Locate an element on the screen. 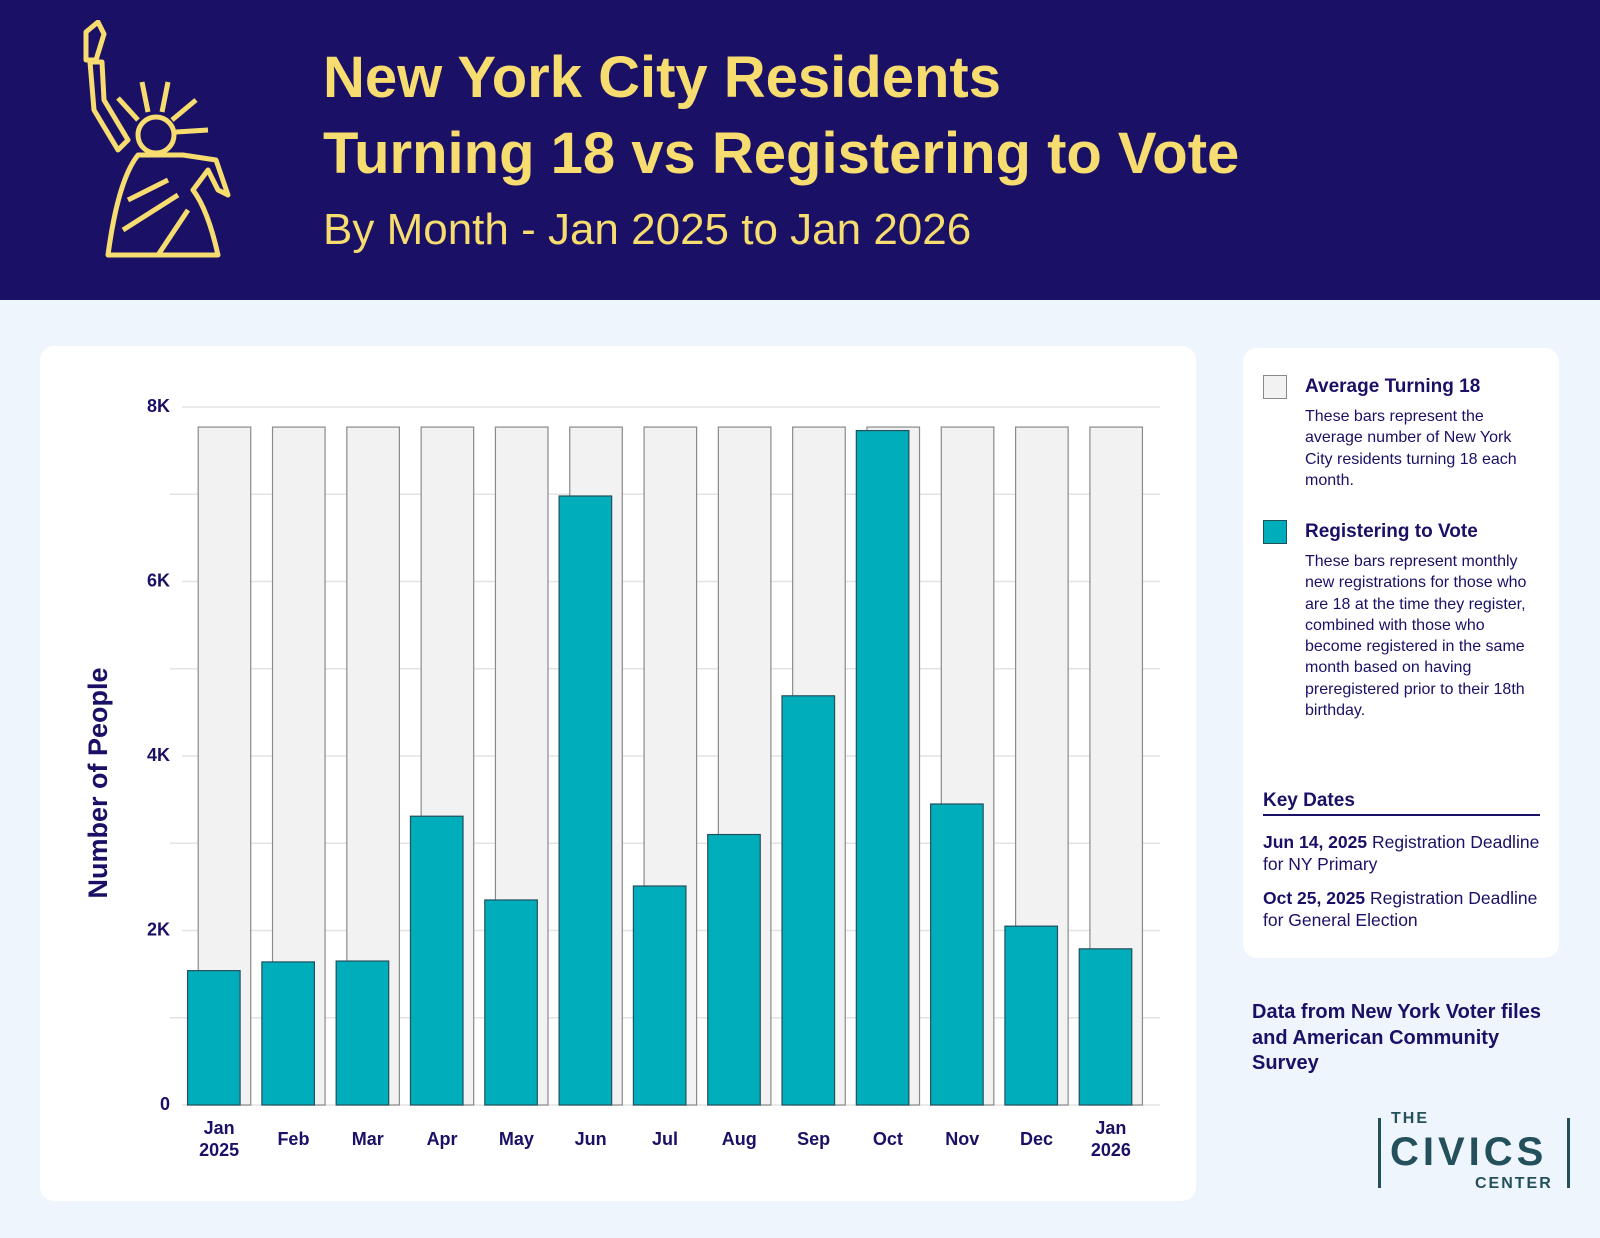 The width and height of the screenshot is (1600, 1238). x-tick-label: Jul is located at coordinates (664, 1139).